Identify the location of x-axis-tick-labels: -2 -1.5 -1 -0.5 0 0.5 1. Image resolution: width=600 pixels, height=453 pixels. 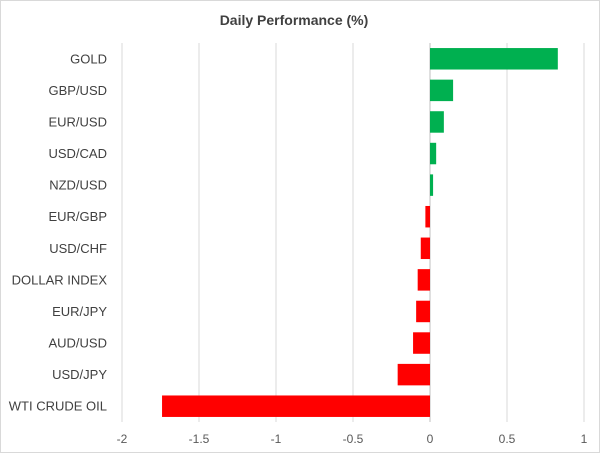
(352, 439).